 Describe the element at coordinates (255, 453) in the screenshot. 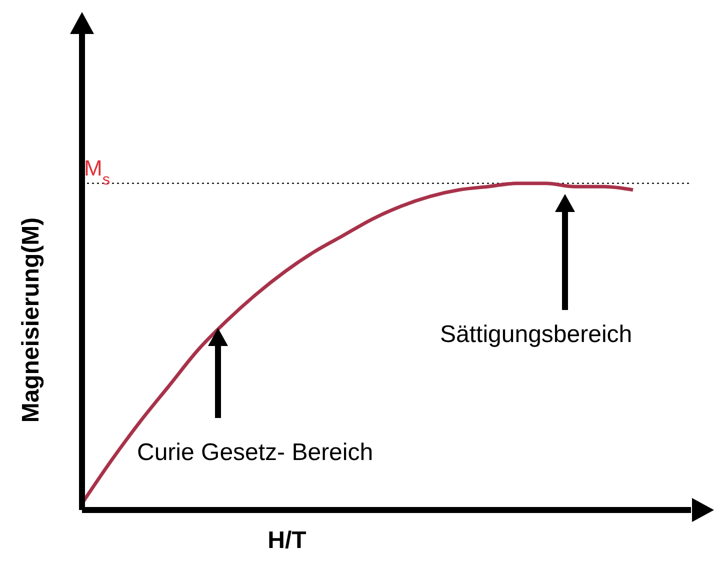

I see `annotation: Curie Gesetz- Bereich` at that location.